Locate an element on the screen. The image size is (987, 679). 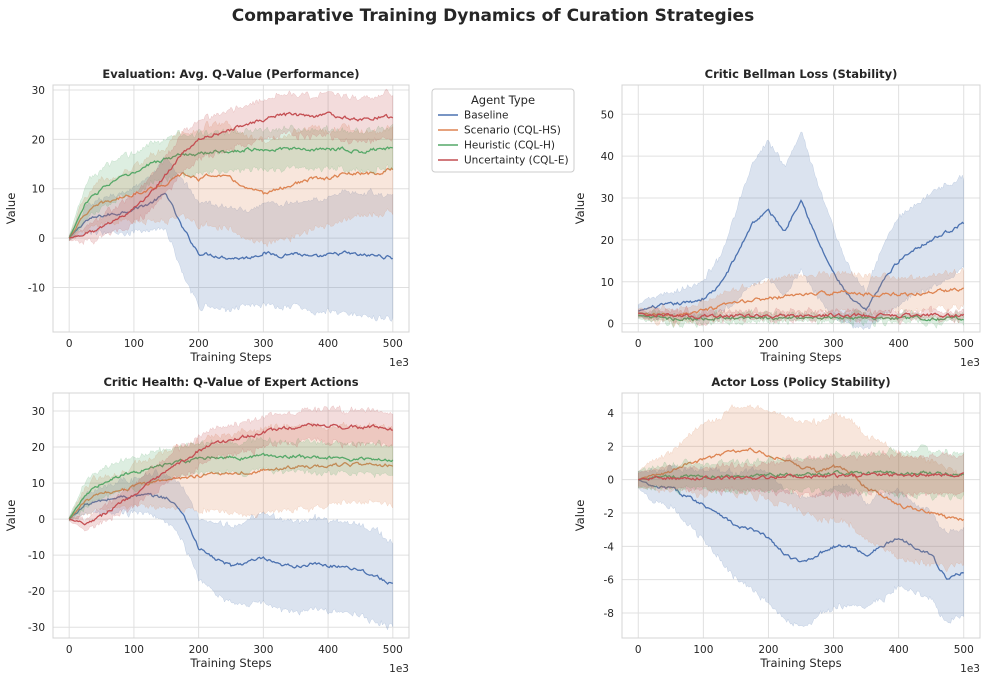
y-tick-label: -4 is located at coordinates (609, 547).